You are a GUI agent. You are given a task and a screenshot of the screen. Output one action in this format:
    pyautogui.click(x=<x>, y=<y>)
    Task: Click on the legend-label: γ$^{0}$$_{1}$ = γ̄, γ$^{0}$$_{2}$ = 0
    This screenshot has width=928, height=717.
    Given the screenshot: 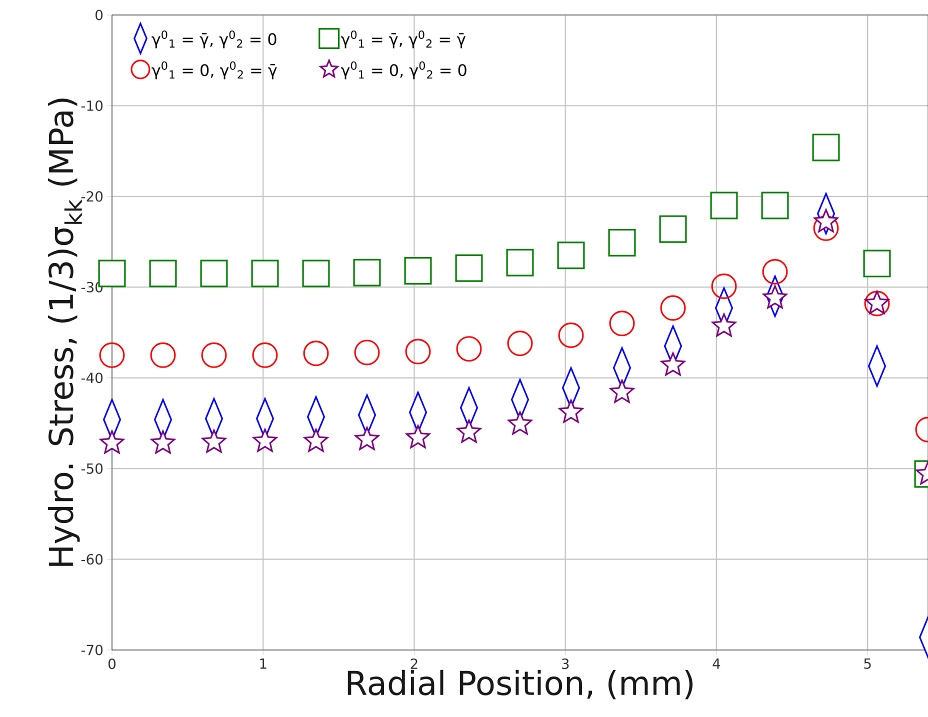 What is the action you would take?
    pyautogui.click(x=214, y=39)
    